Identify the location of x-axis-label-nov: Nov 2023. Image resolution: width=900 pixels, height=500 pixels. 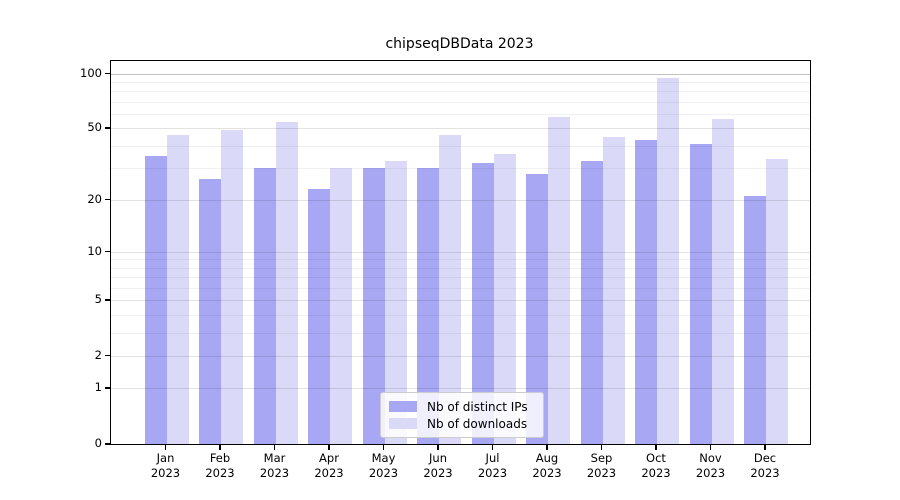
(711, 466).